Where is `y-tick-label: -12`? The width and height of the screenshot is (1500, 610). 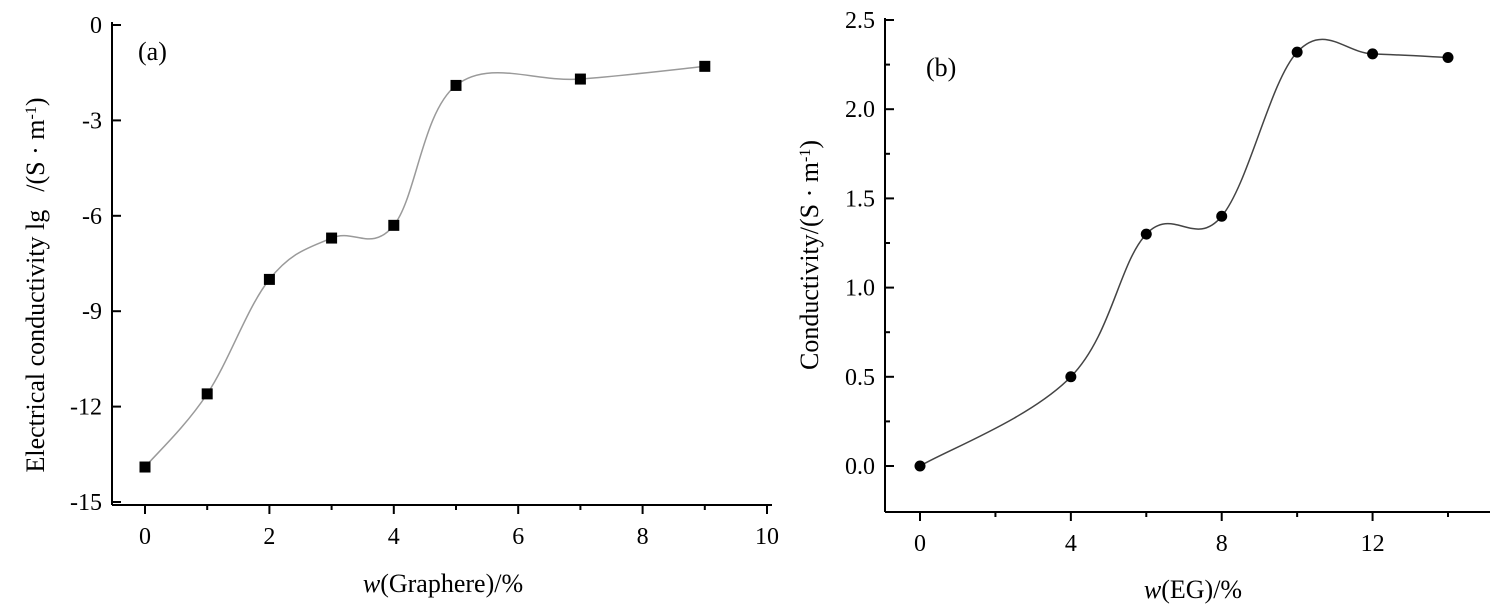 y-tick-label: -12 is located at coordinates (86, 408).